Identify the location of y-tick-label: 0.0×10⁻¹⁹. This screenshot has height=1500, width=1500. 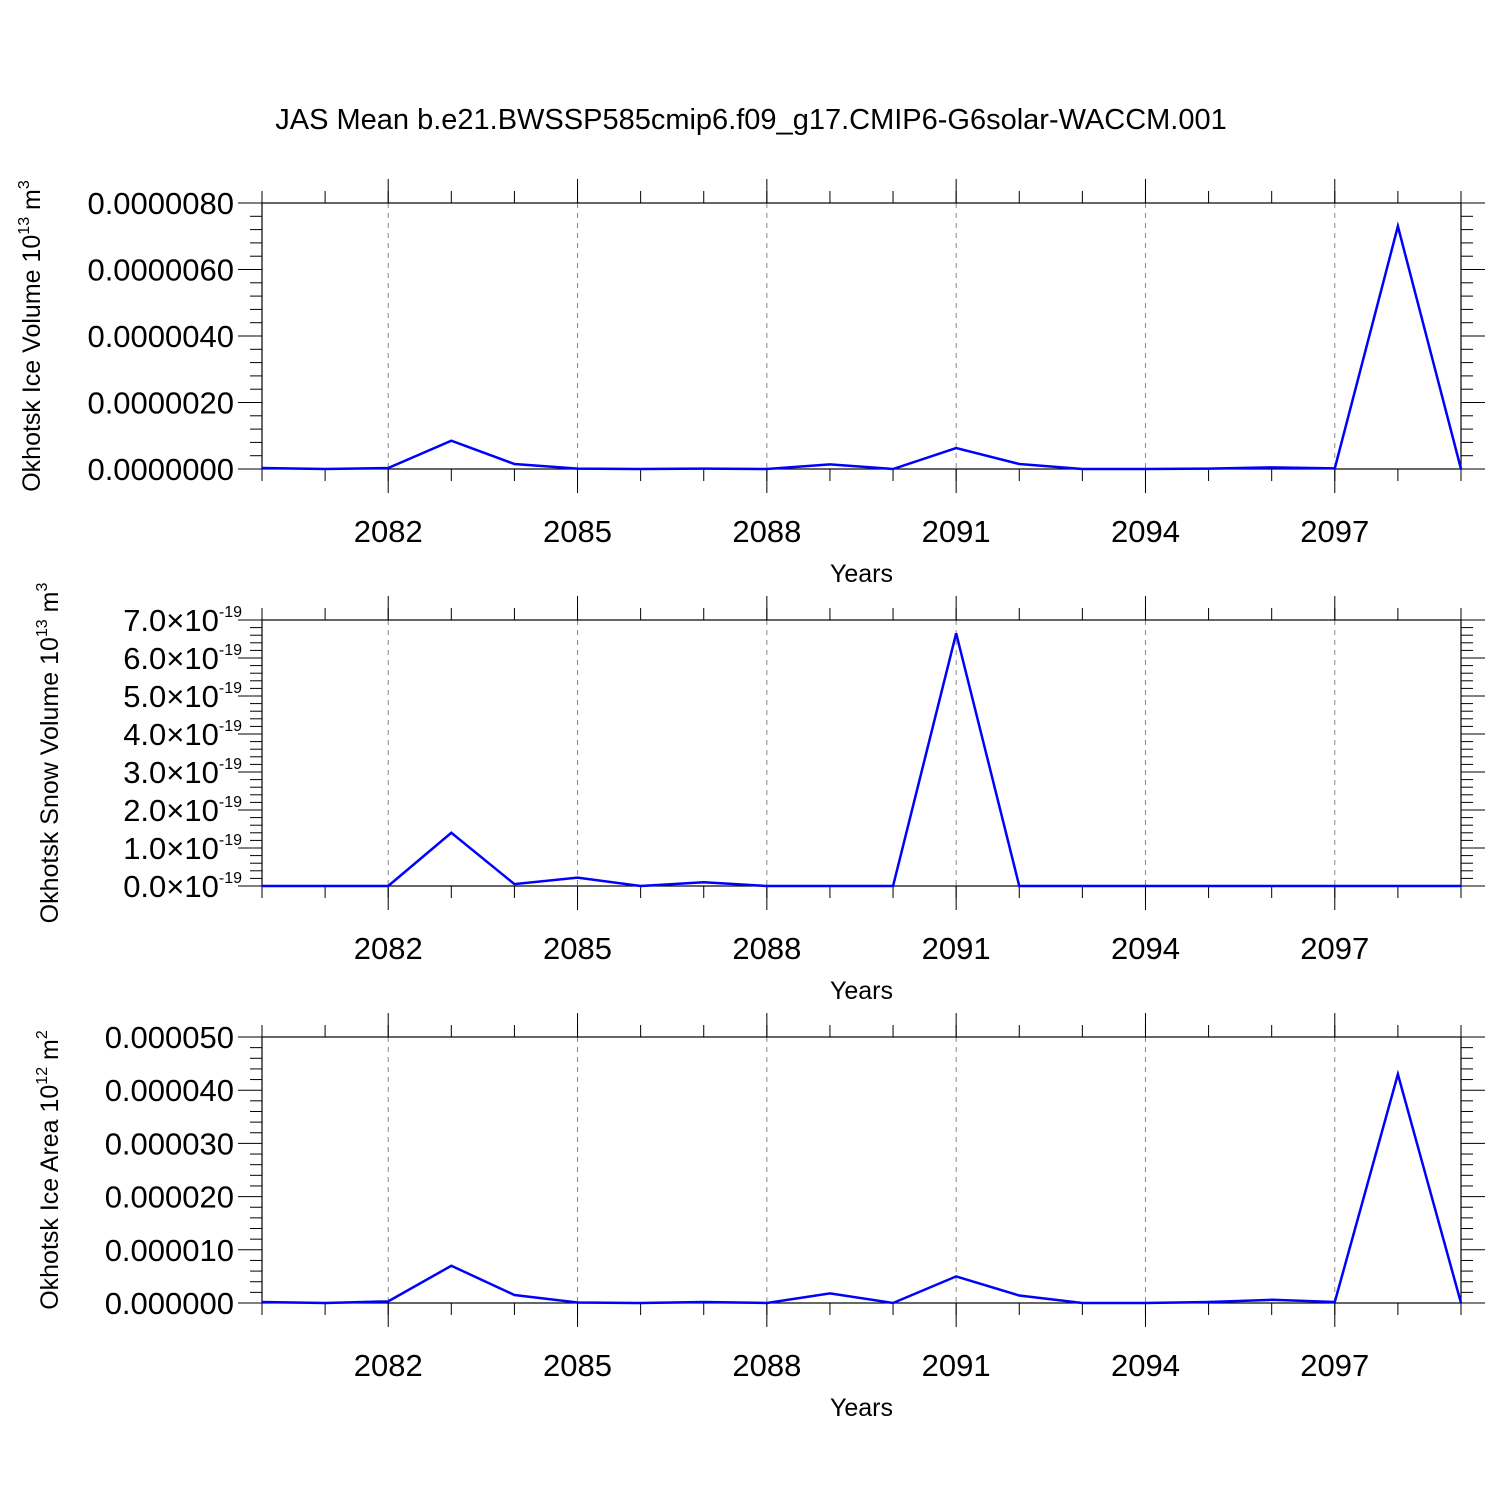
(182, 886).